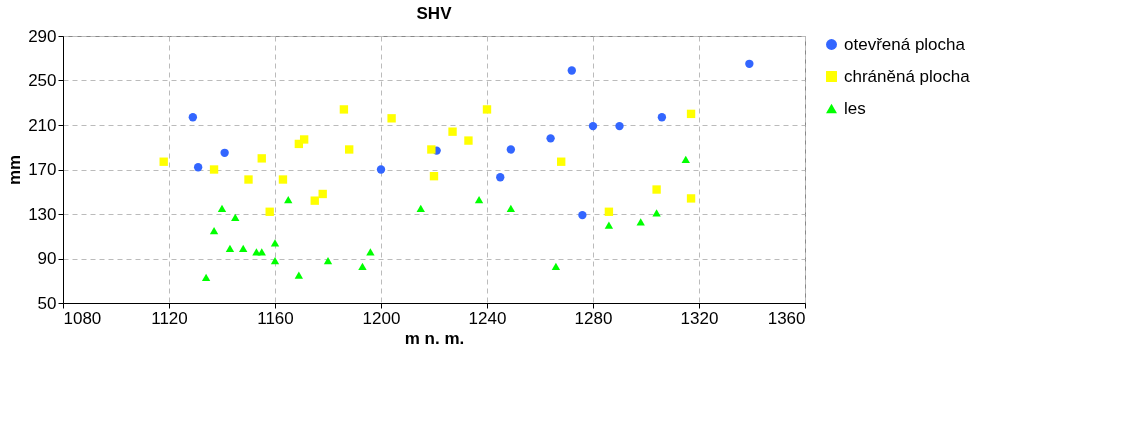 The width and height of the screenshot is (1121, 425). I want to click on x-tick-label: 1160, so click(275, 318).